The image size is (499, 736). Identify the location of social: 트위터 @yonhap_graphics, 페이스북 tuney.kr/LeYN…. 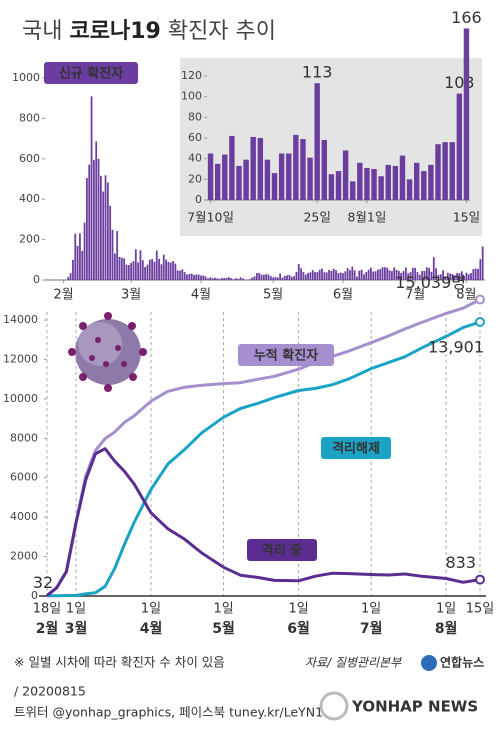
(168, 712).